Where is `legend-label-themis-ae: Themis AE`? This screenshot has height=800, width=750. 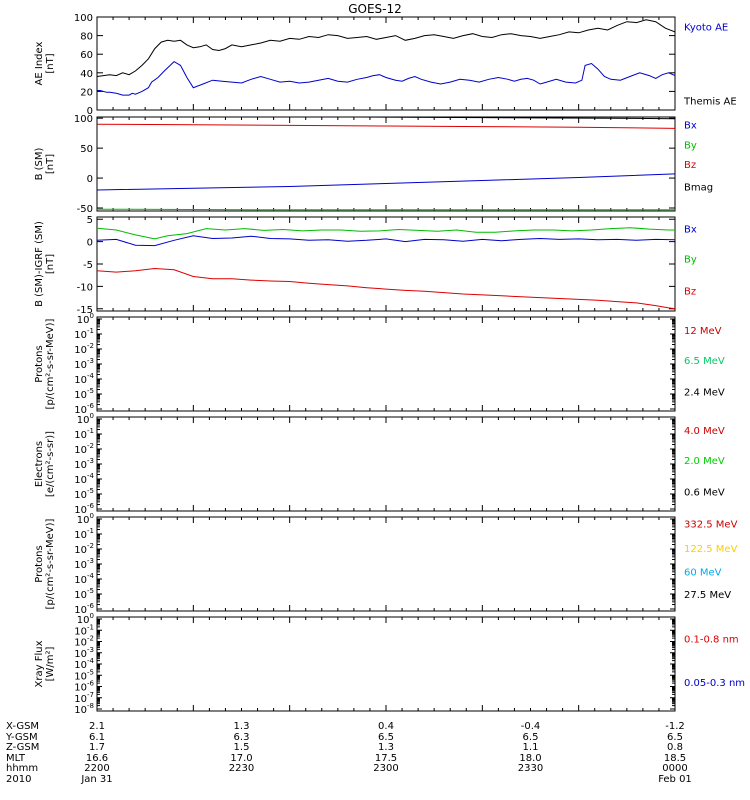 legend-label-themis-ae: Themis AE is located at coordinates (710, 102).